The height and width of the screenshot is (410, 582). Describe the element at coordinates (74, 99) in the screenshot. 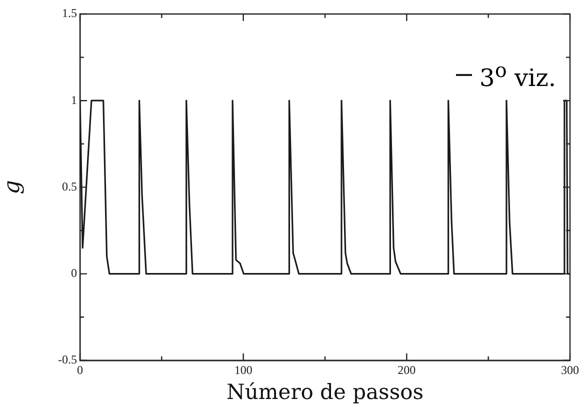

I see `y-tick-label: 1` at that location.